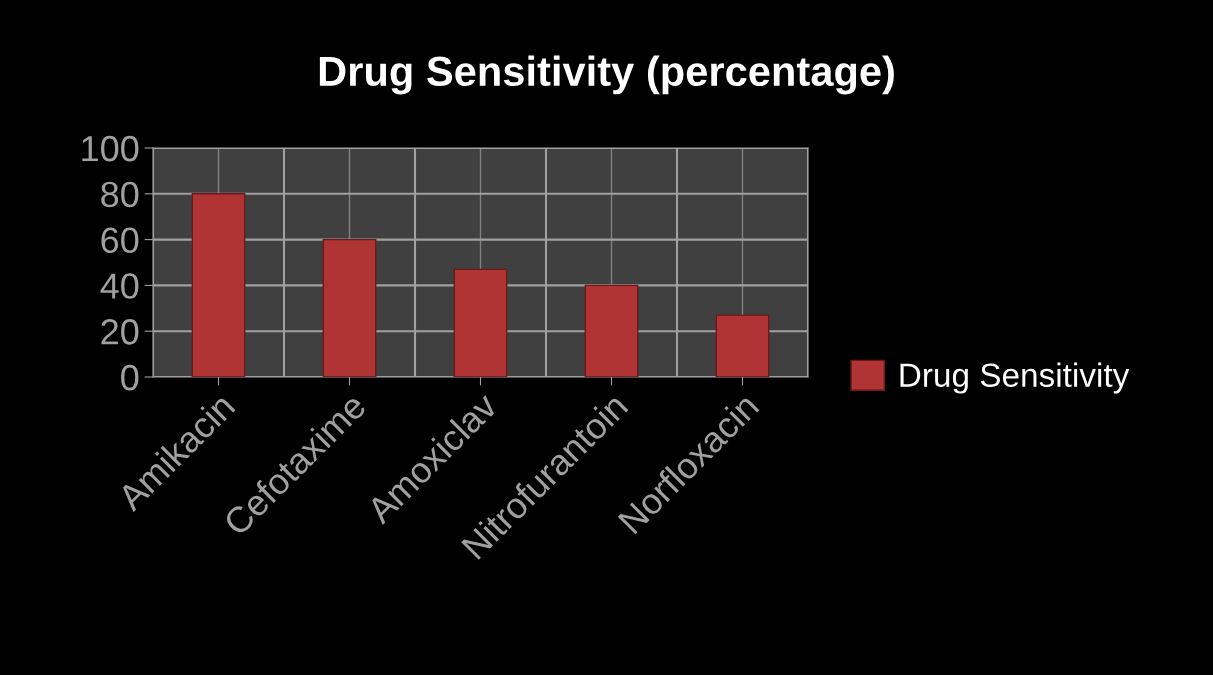 This screenshot has width=1213, height=675. What do you see at coordinates (119, 286) in the screenshot?
I see `y-tick-label: 40` at bounding box center [119, 286].